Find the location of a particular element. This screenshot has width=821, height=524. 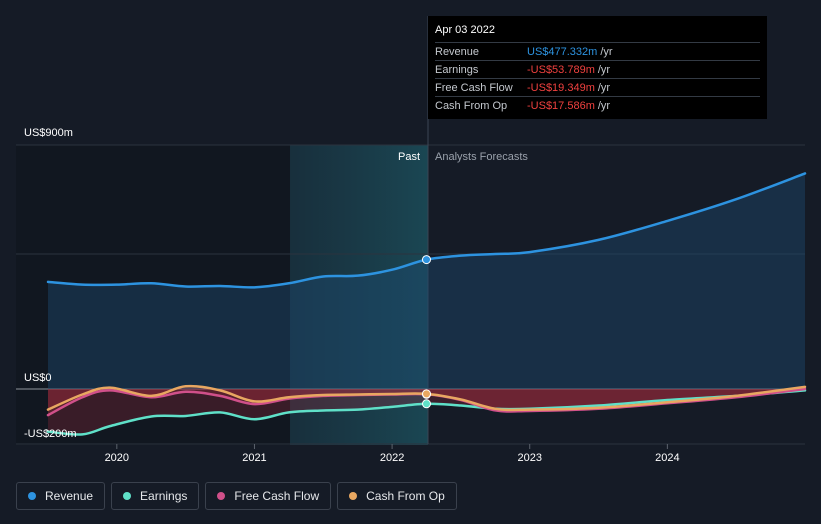

line-cash-from-op is located at coordinates (426, 398).